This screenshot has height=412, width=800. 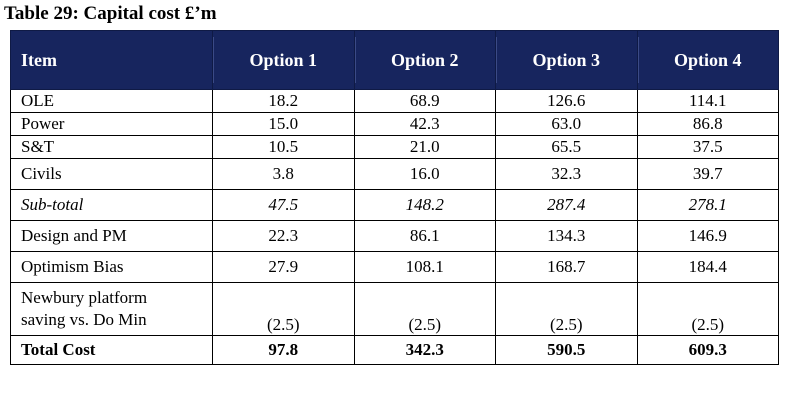 I want to click on cell-option-1: 22.3, so click(x=283, y=236).